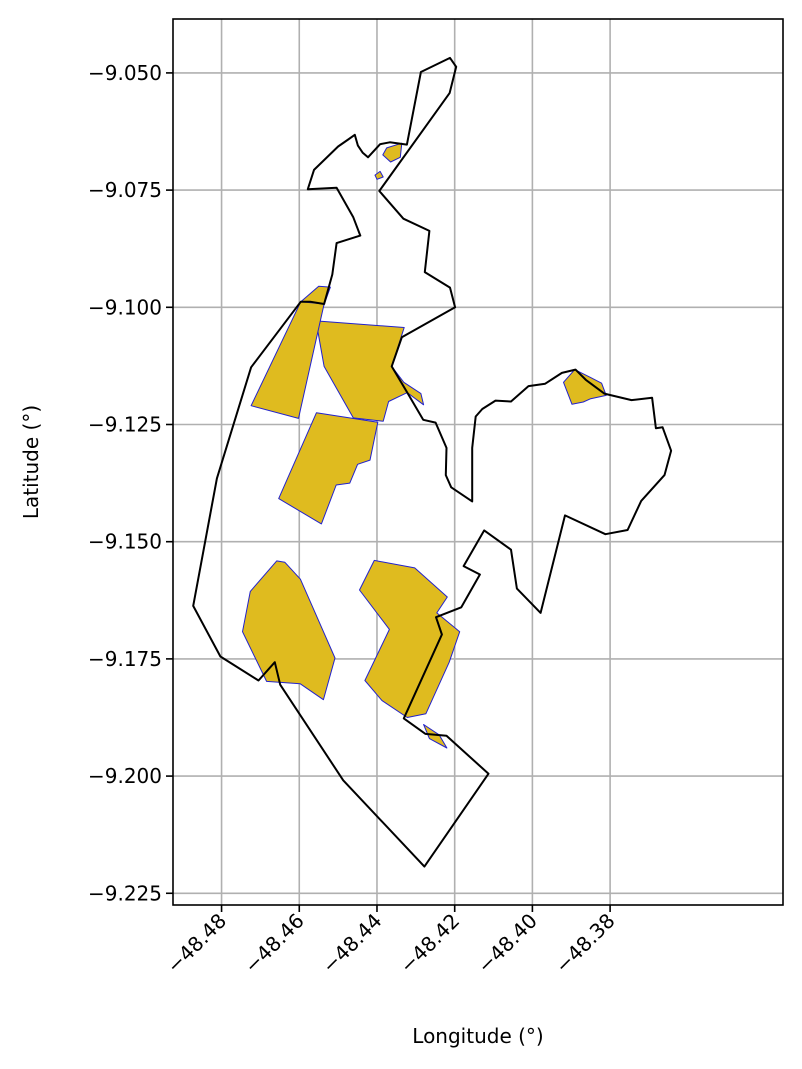 This screenshot has width=802, height=1069. I want to click on y-tick-label: −9.075, so click(125, 190).